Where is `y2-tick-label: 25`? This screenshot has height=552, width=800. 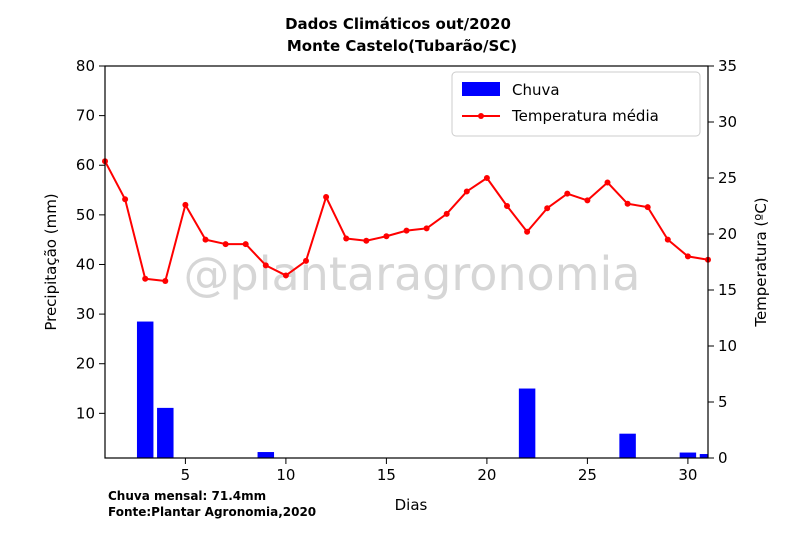 y2-tick-label: 25 is located at coordinates (727, 178).